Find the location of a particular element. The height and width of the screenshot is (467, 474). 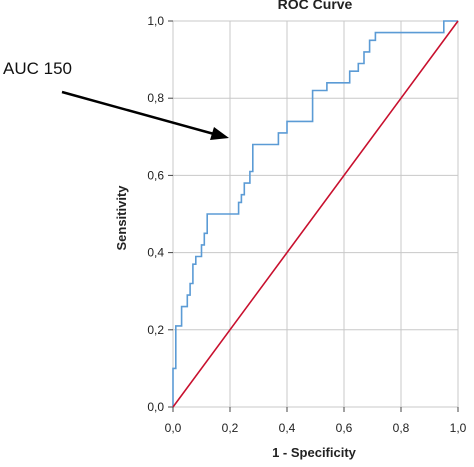

x-axis-ticks: 0,0 0,2 0,4 0,6 0,8 1,0 is located at coordinates (316, 421).